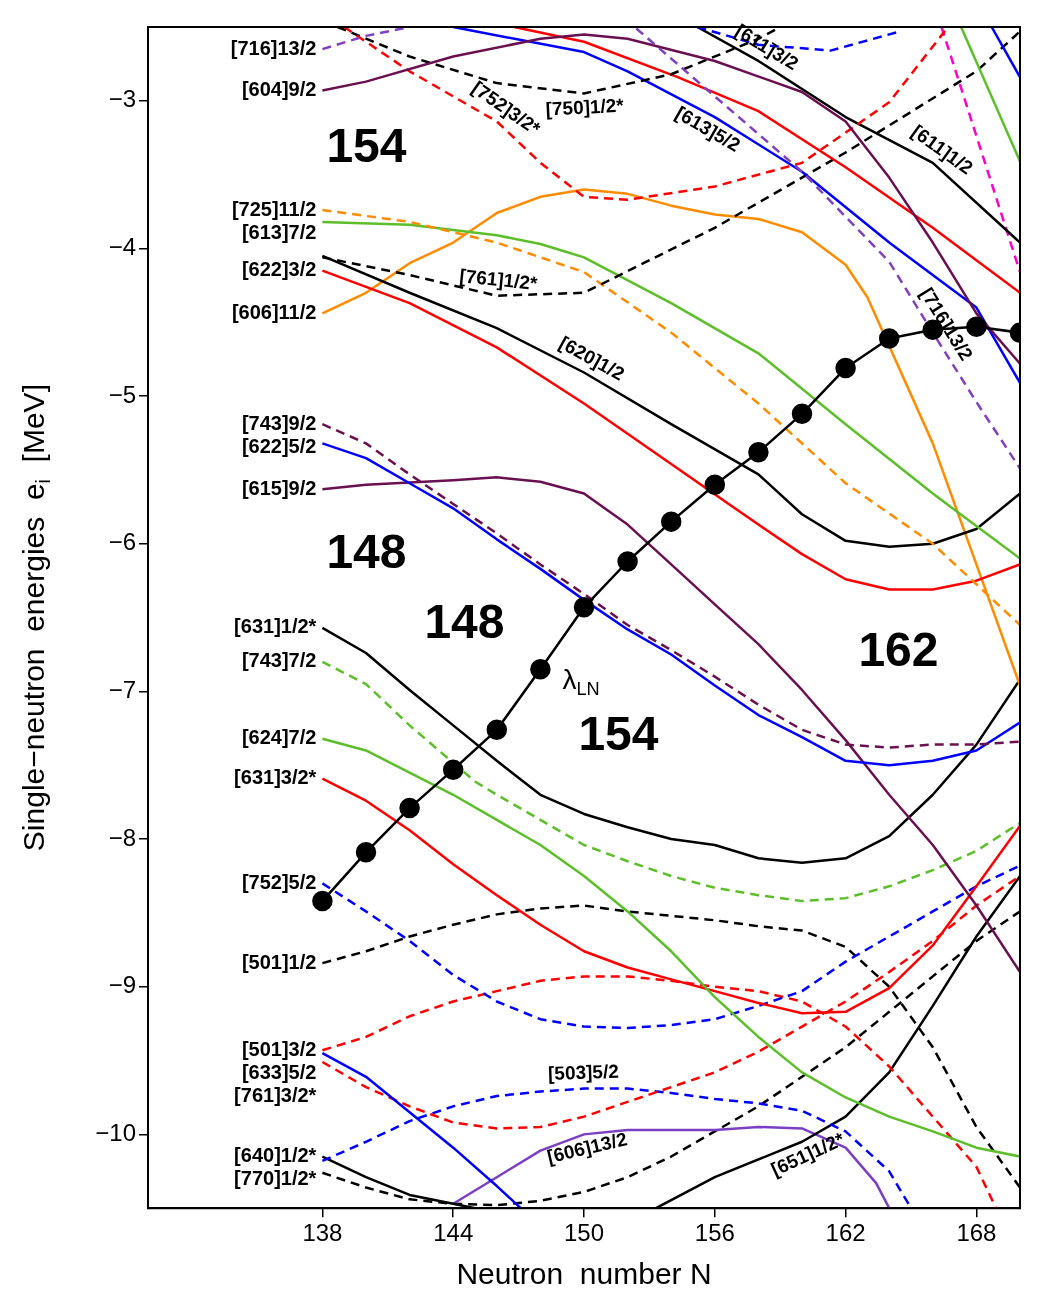  I want to click on x-tick-label: 150, so click(584, 1233).